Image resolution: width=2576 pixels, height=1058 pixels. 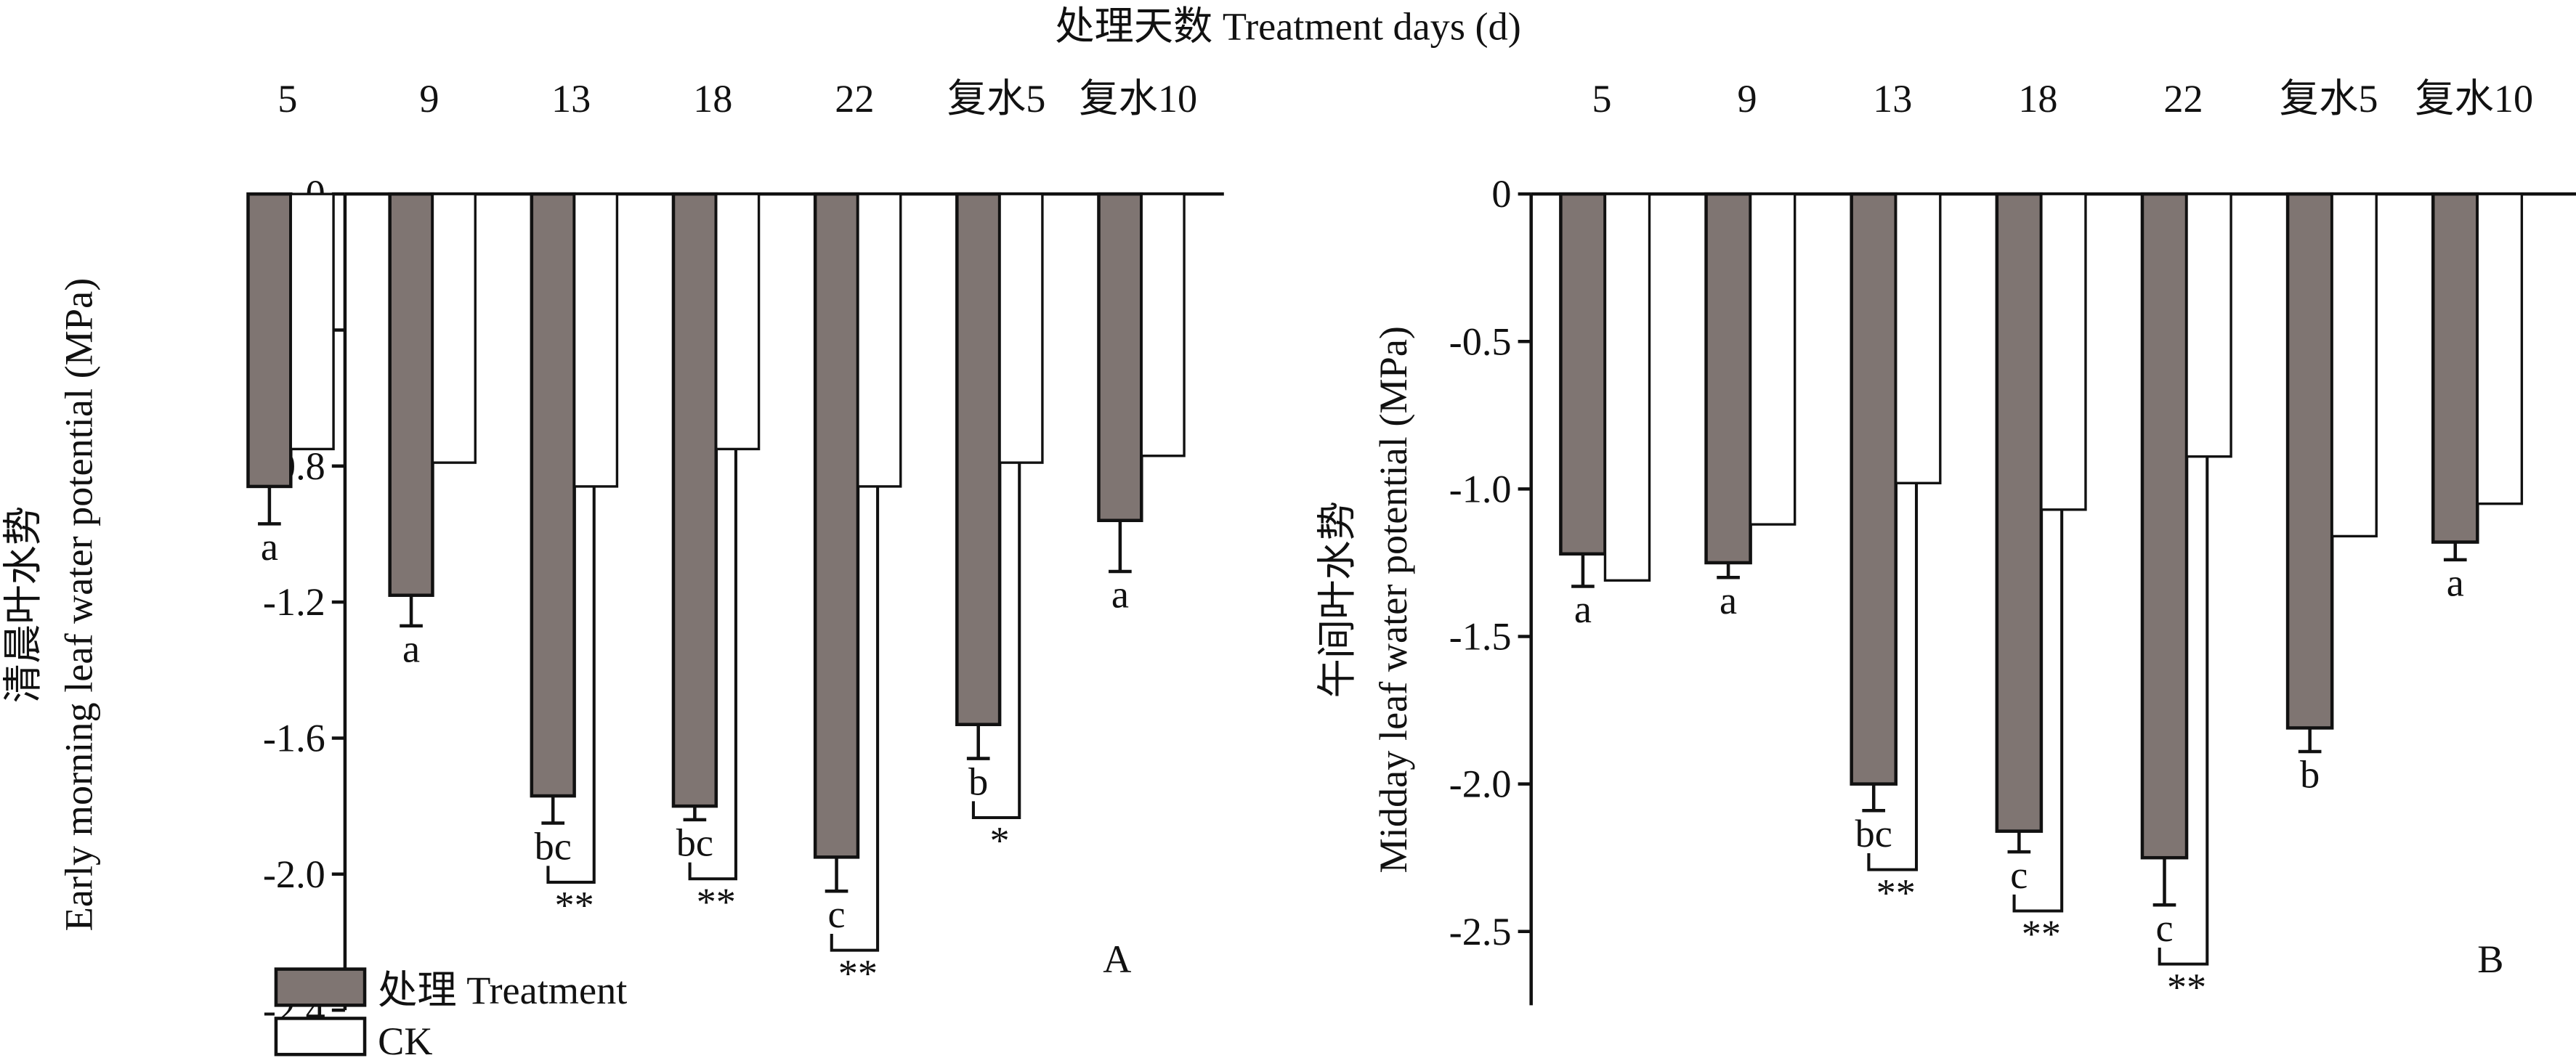 What do you see at coordinates (1393, 599) in the screenshot?
I see `y-axis-title-en: Midday leaf water potential (MPa)` at bounding box center [1393, 599].